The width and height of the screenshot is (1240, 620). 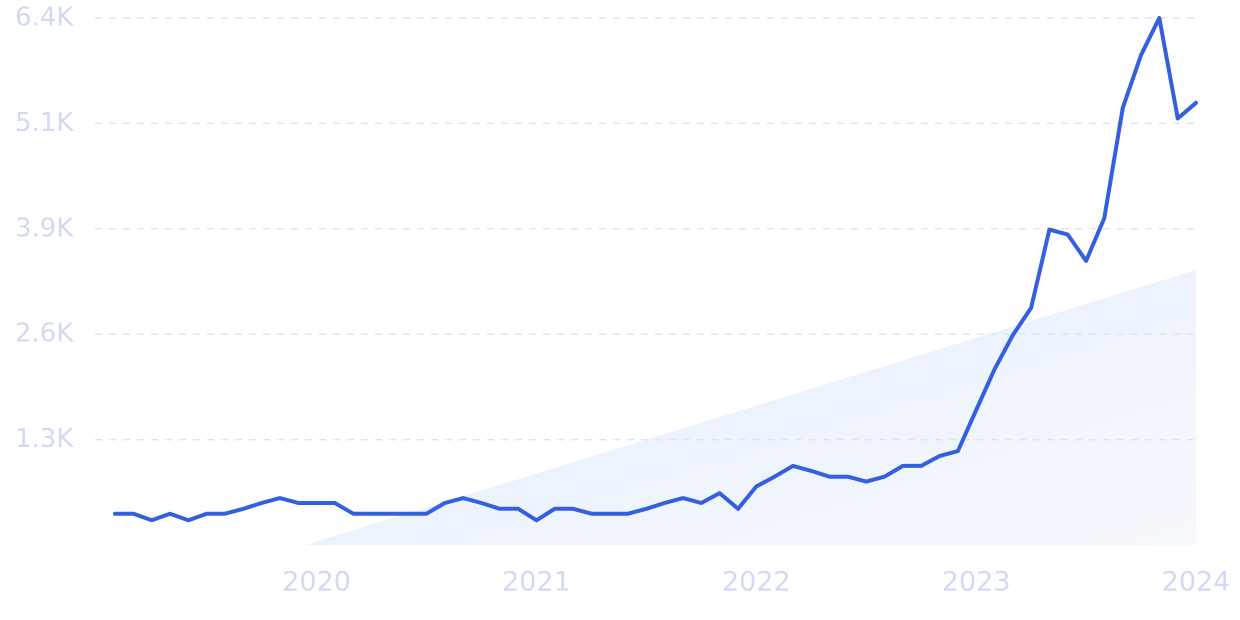 What do you see at coordinates (536, 582) in the screenshot?
I see `x-tick-label: 2021` at bounding box center [536, 582].